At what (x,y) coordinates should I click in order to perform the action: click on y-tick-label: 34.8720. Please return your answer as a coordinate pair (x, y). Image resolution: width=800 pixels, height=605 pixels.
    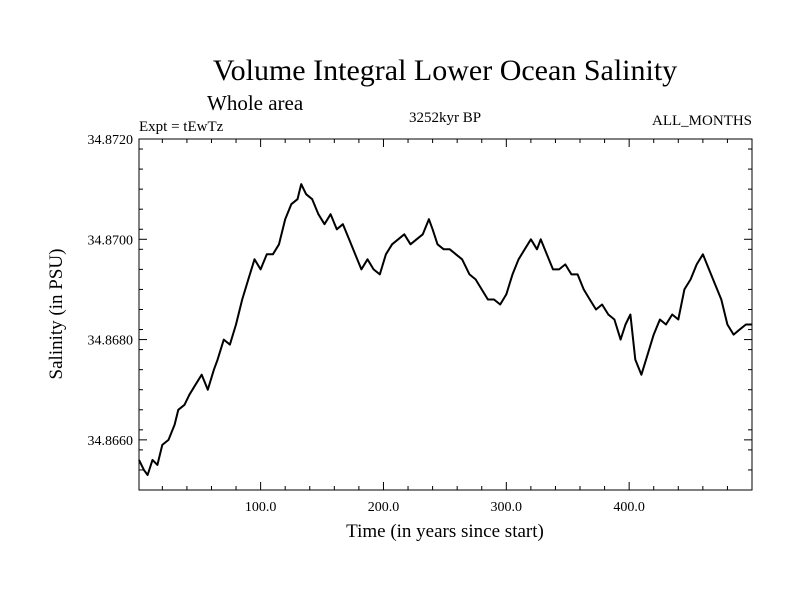
    Looking at the image, I should click on (111, 140).